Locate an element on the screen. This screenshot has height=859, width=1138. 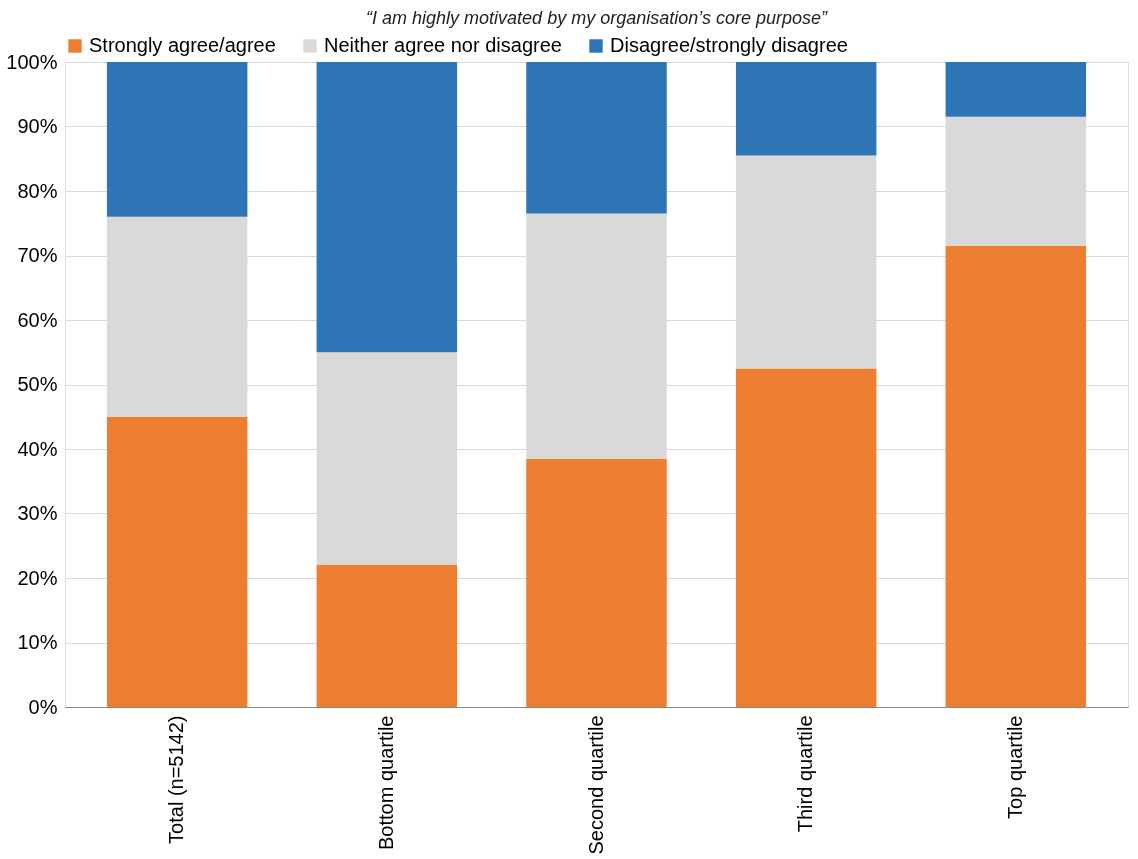
y-tick-label: 0% is located at coordinates (43, 706).